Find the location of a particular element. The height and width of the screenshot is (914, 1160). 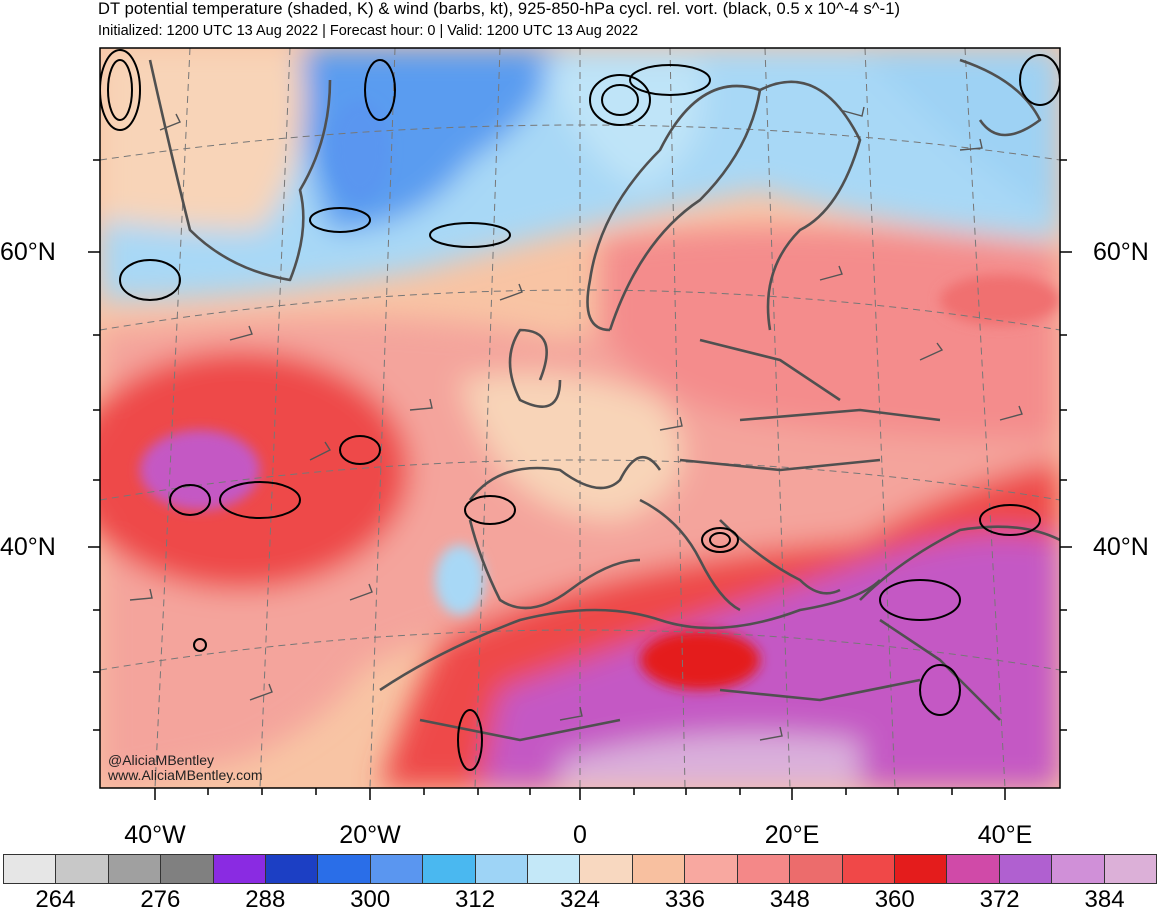

lon-label-20e: 20°E is located at coordinates (792, 835).